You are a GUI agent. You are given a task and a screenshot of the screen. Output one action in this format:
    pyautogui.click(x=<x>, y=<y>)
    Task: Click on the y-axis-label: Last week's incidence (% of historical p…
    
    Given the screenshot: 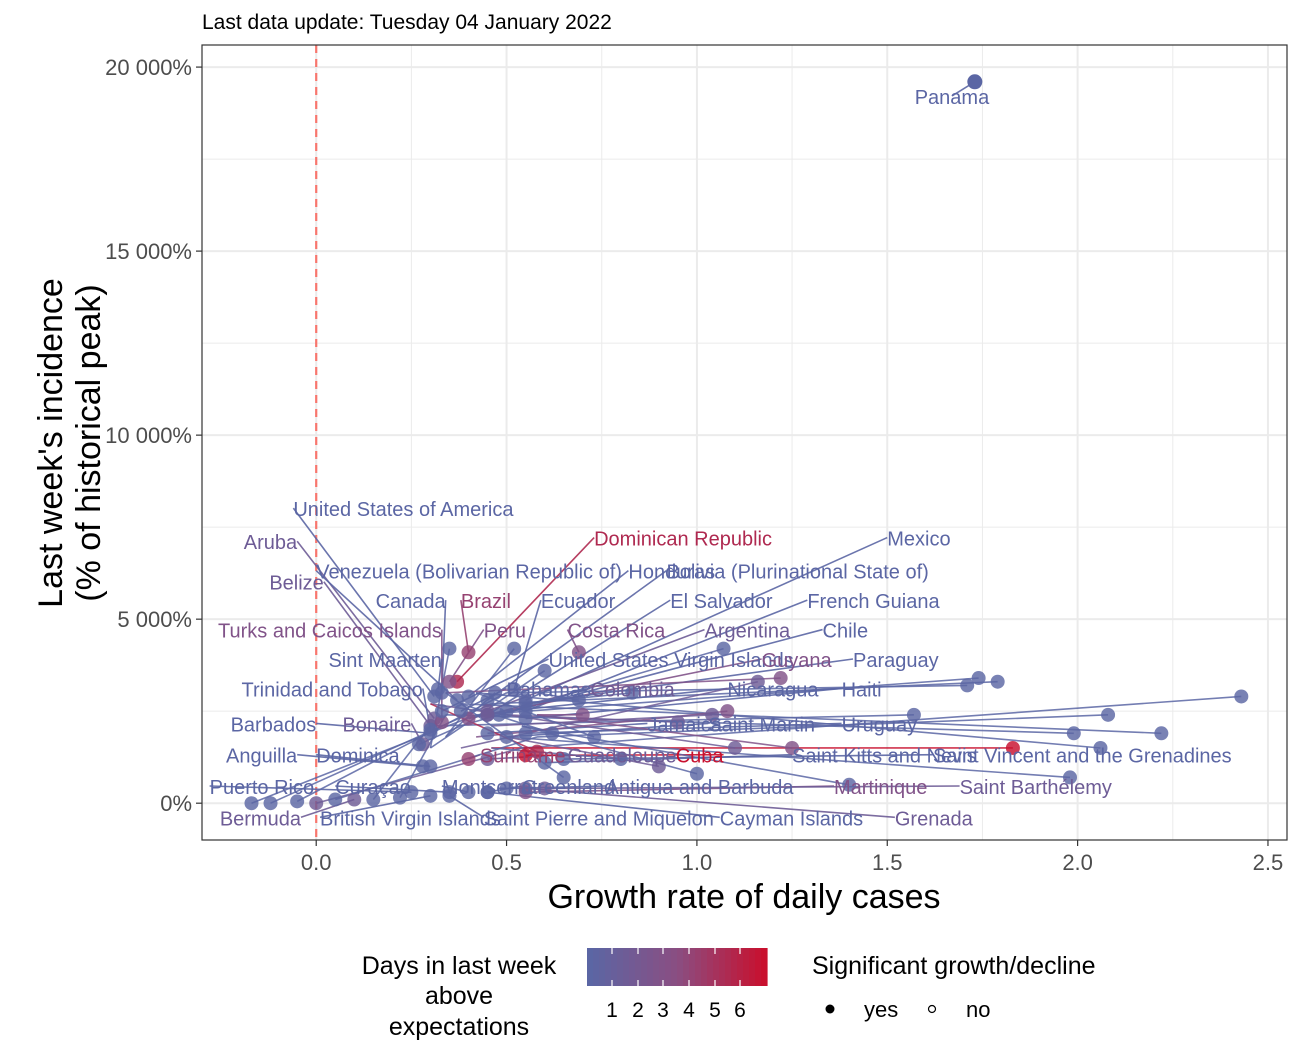 What is the action you would take?
    pyautogui.click(x=70, y=443)
    